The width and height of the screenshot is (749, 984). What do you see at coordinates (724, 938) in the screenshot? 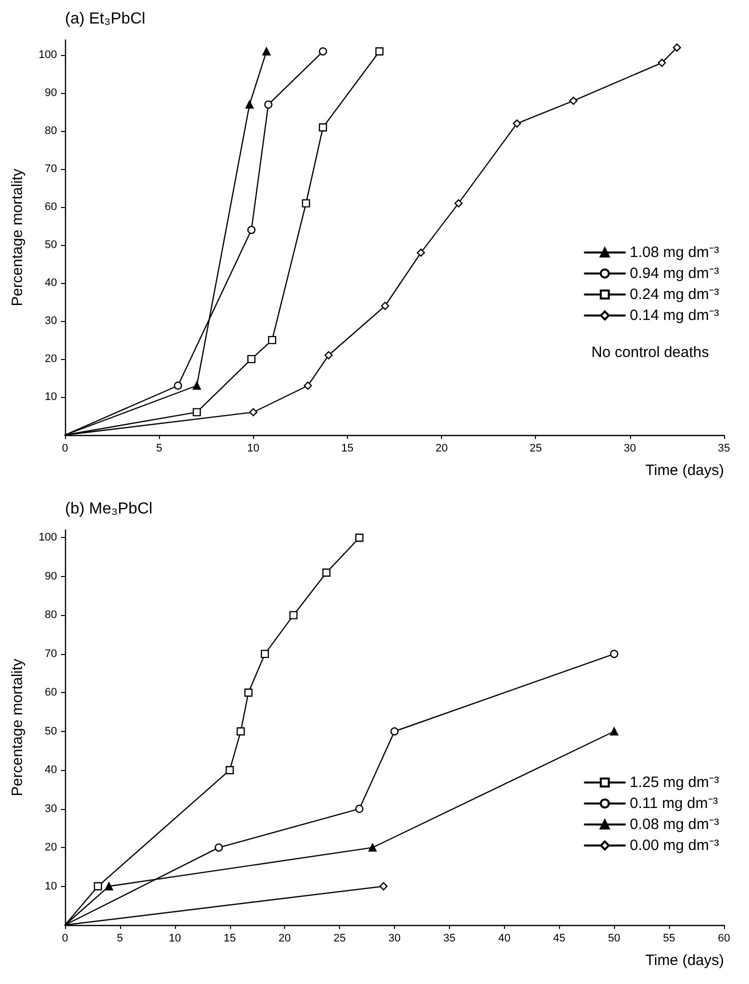
I see `x-tick-label: 60` at bounding box center [724, 938].